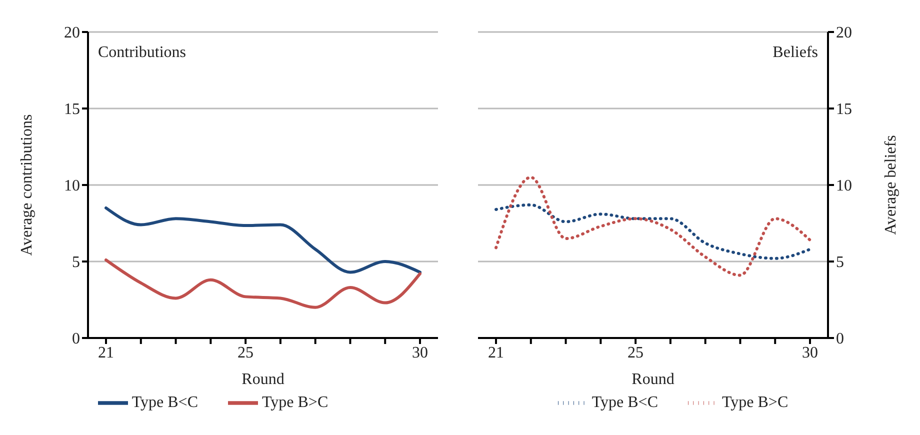 This screenshot has height=435, width=920. What do you see at coordinates (27, 185) in the screenshot?
I see `y-axis-title: Average contributions` at bounding box center [27, 185].